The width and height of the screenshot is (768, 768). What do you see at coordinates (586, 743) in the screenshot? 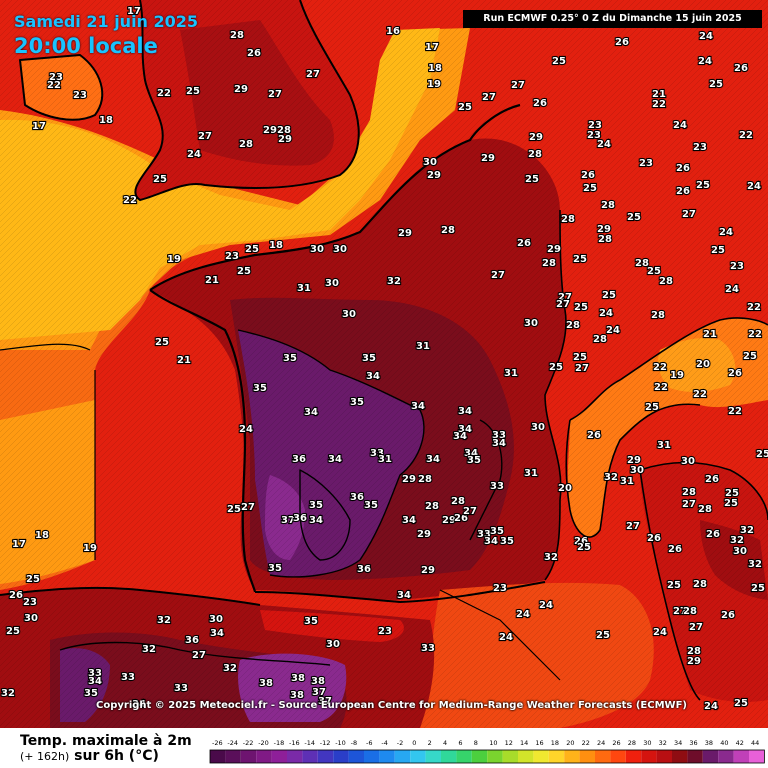
I see `legend-tick-label: 22` at bounding box center [586, 743].